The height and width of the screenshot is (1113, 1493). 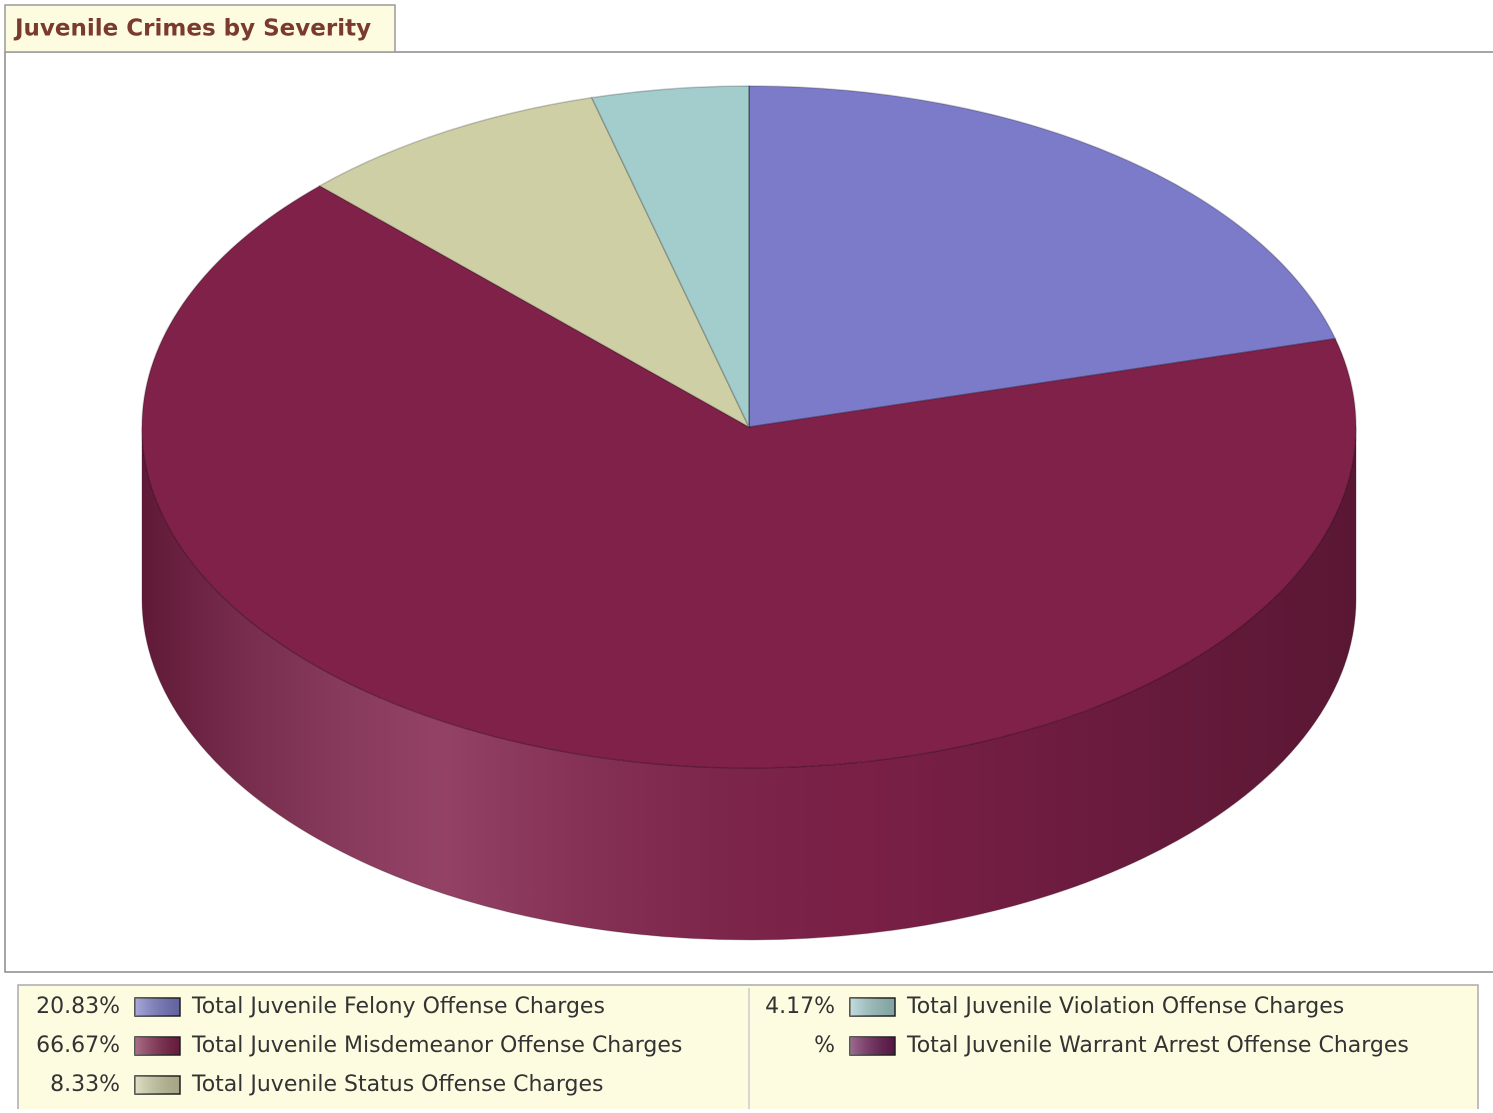 I want to click on legend-box, so click(x=748, y=1048).